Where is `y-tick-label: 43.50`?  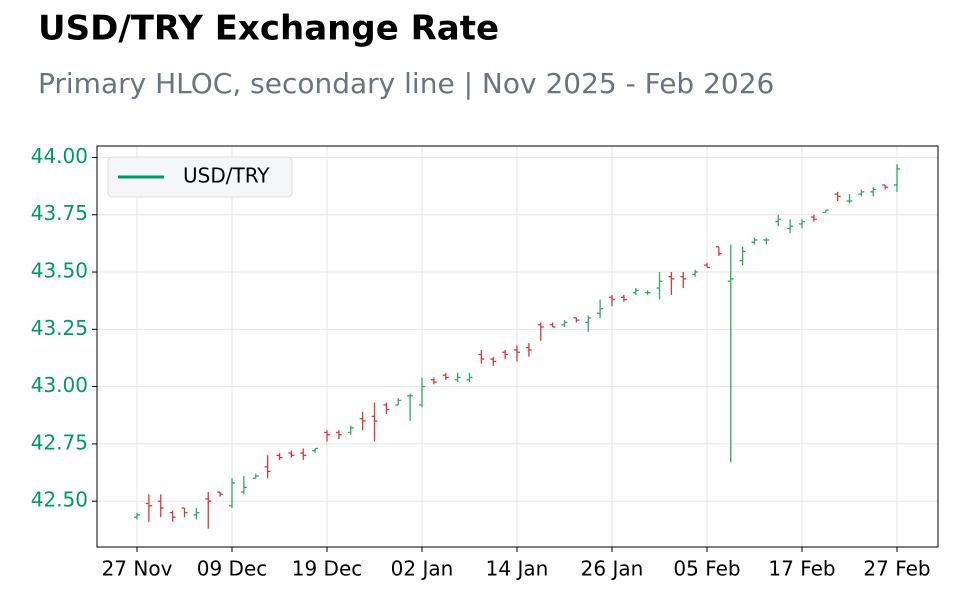 y-tick-label: 43.50 is located at coordinates (59, 271).